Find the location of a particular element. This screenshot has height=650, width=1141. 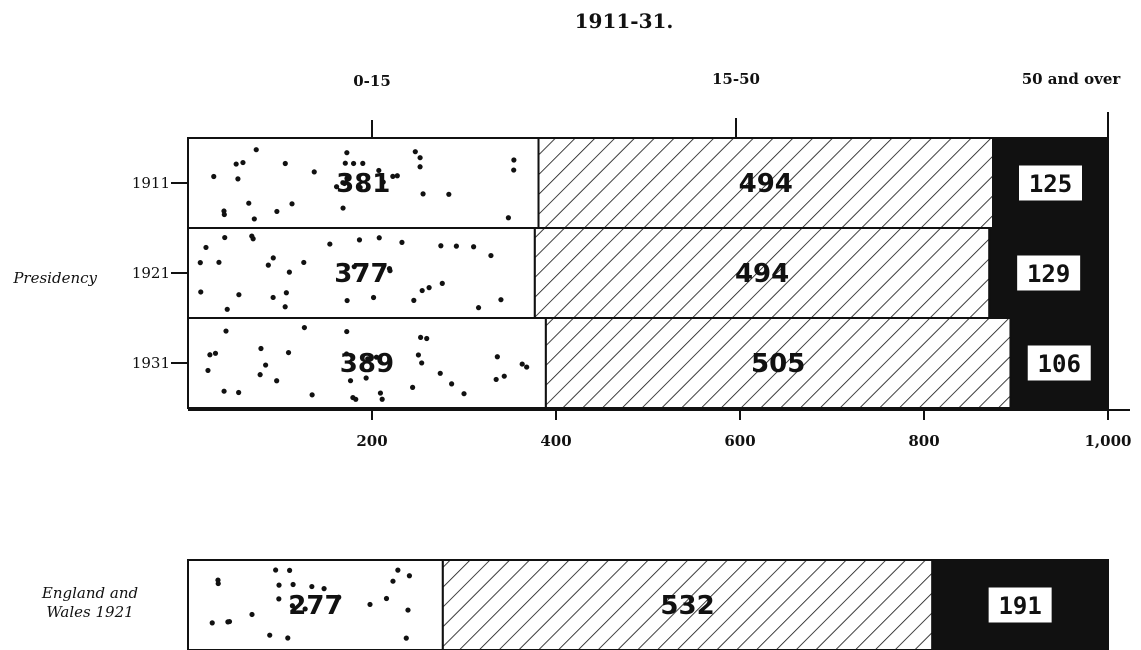

row-labels: 1911 1921 1931 is located at coordinates (160, 273).